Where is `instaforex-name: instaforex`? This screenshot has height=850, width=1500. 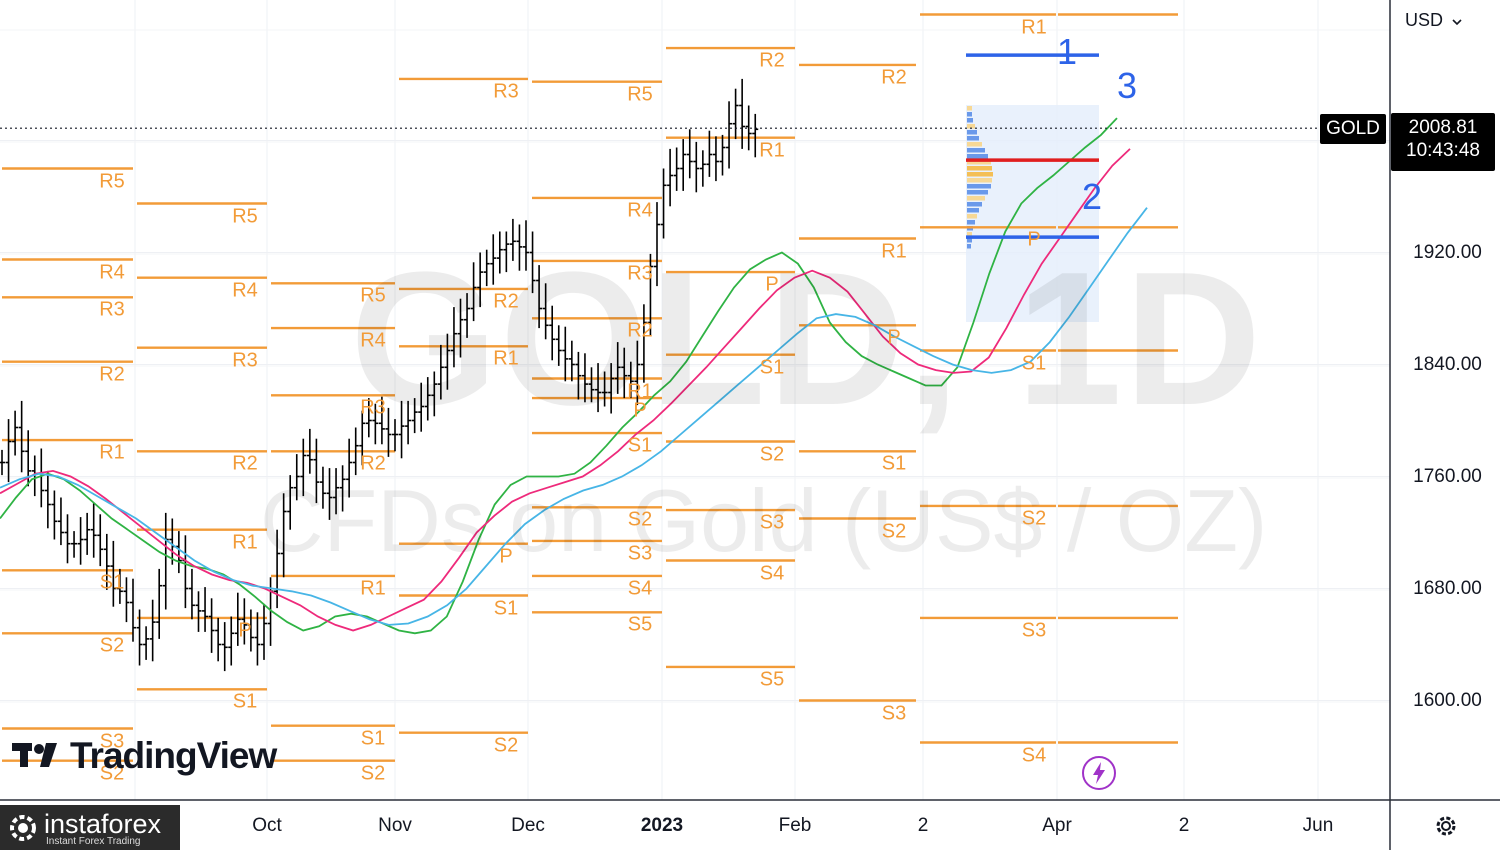
instaforex-name: instaforex is located at coordinates (103, 824).